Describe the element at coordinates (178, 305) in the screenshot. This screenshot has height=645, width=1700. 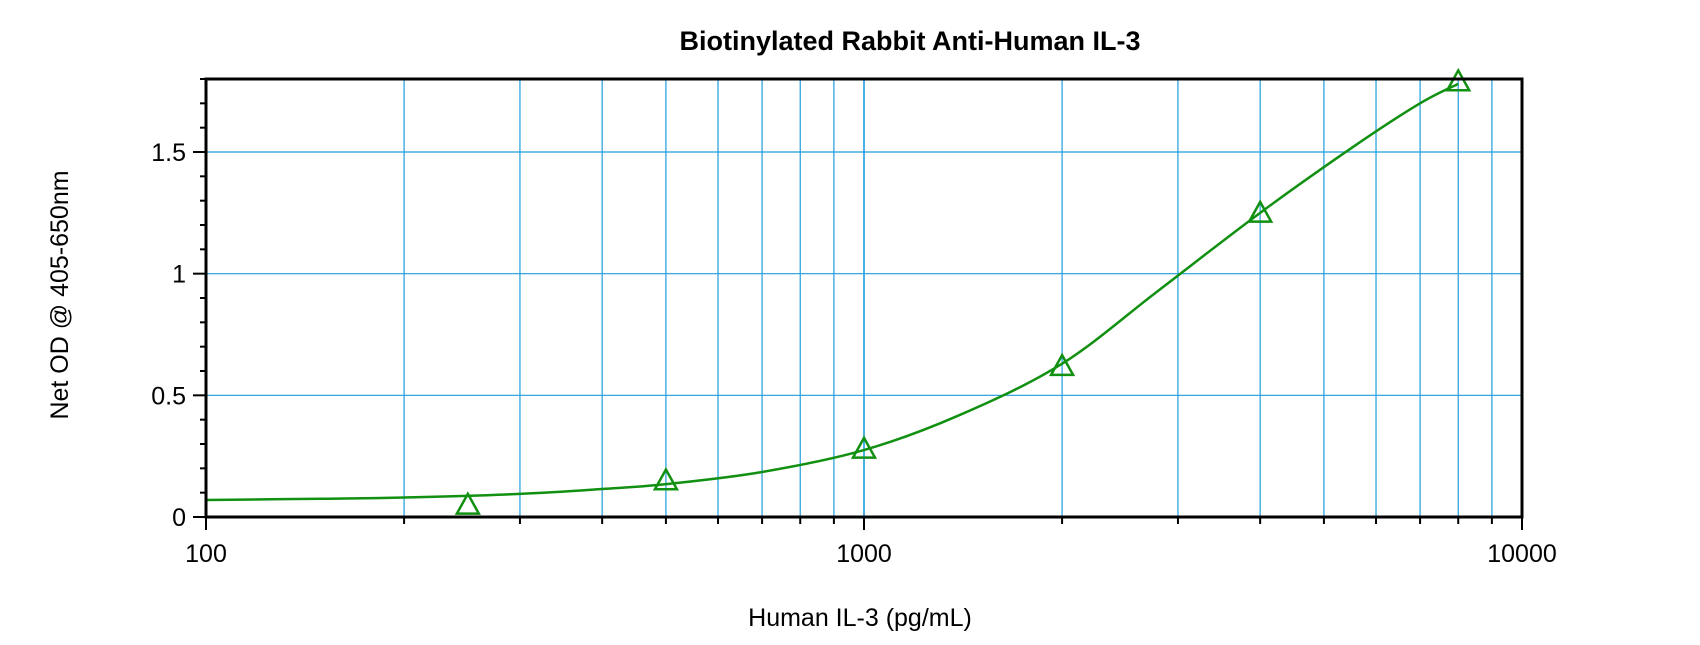
I see `y-axis-ticks: 0 0.5 1 1.5` at that location.